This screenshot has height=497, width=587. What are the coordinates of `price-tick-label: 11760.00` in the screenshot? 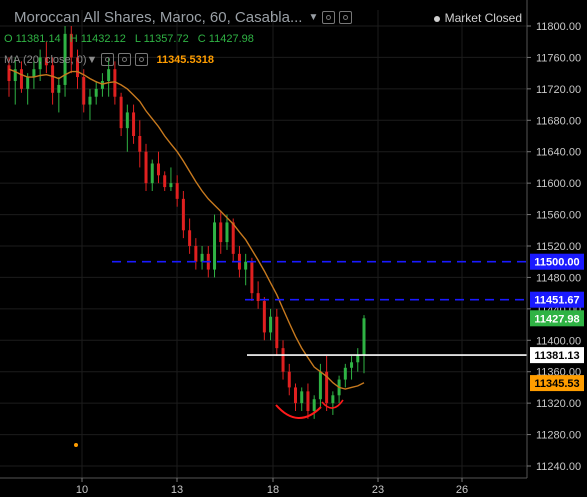 It's located at (558, 58).